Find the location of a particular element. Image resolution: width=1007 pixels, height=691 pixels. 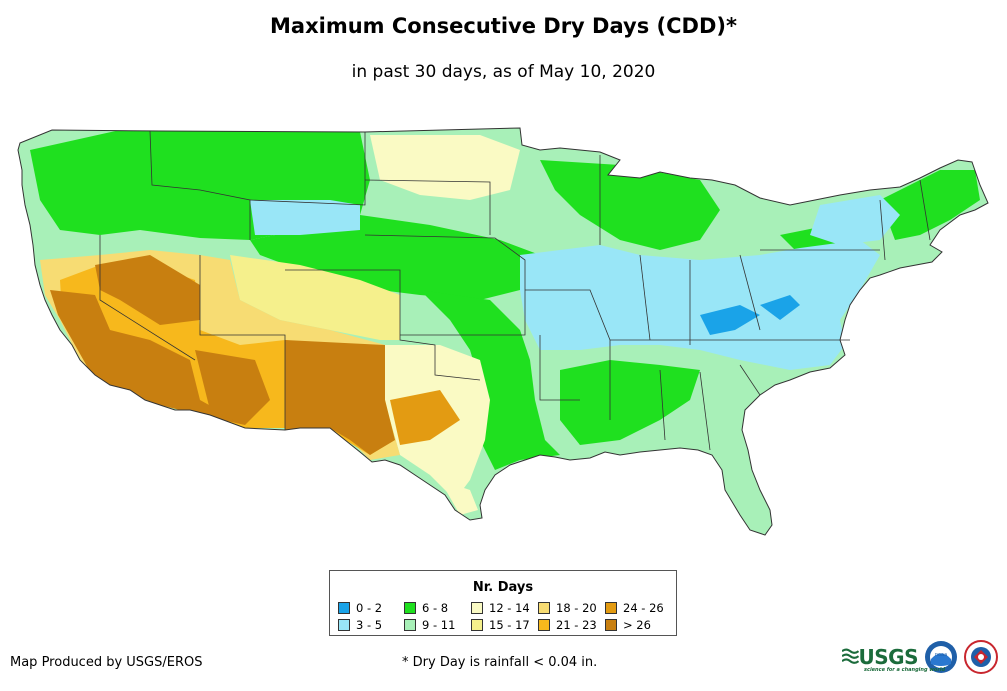

map-credit: Map Produced by USGS/EROS is located at coordinates (106, 662).